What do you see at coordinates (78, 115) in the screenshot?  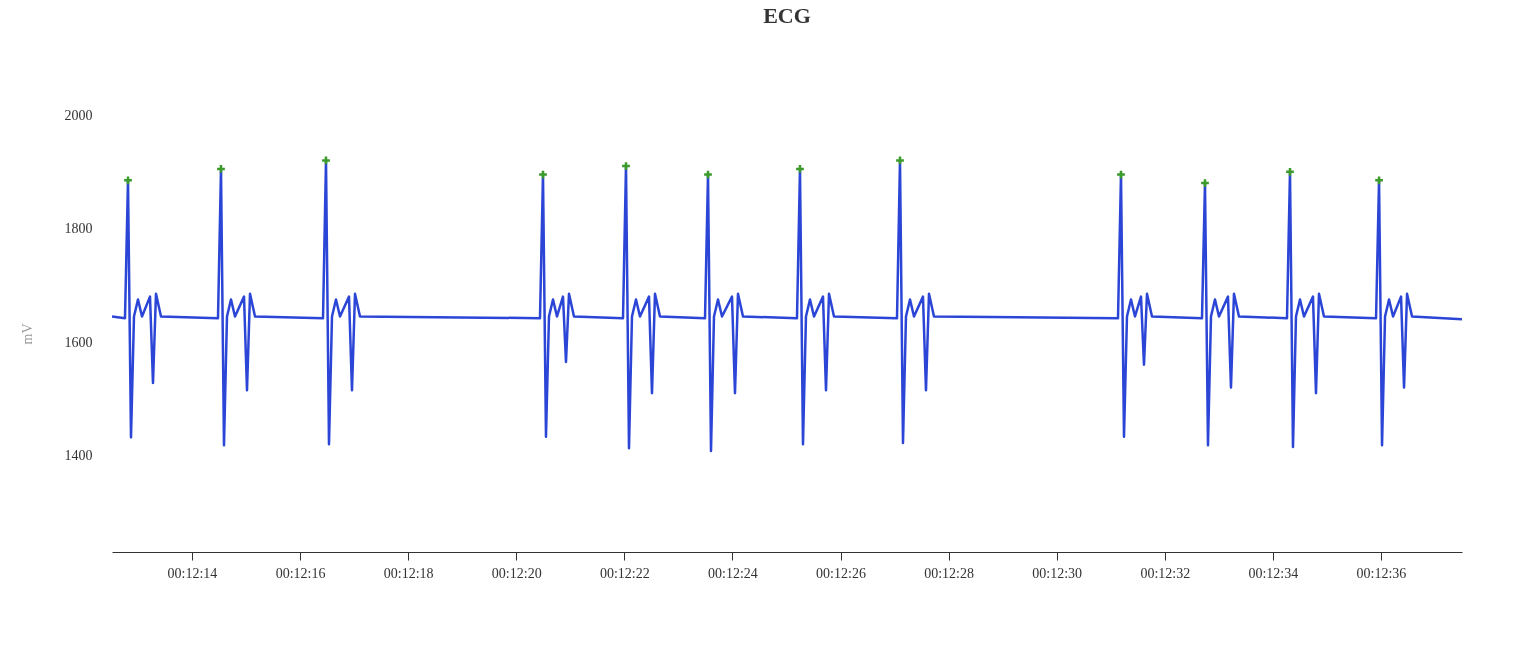 I see `y-tick-label: 2000` at bounding box center [78, 115].